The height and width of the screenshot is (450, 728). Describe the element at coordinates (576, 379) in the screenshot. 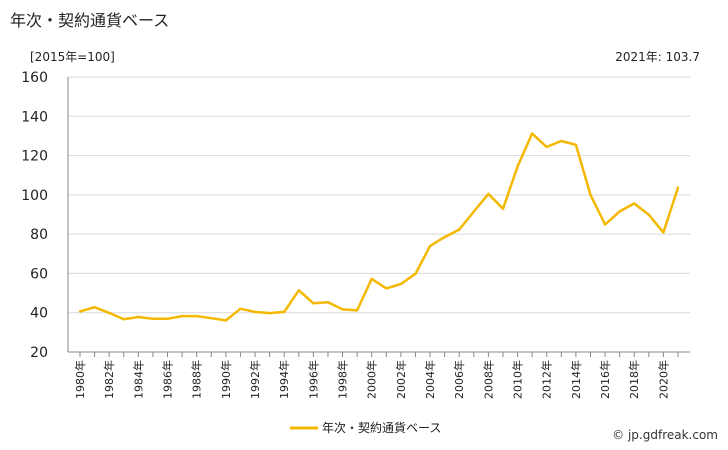

I see `x-tick-label: 2014年` at that location.